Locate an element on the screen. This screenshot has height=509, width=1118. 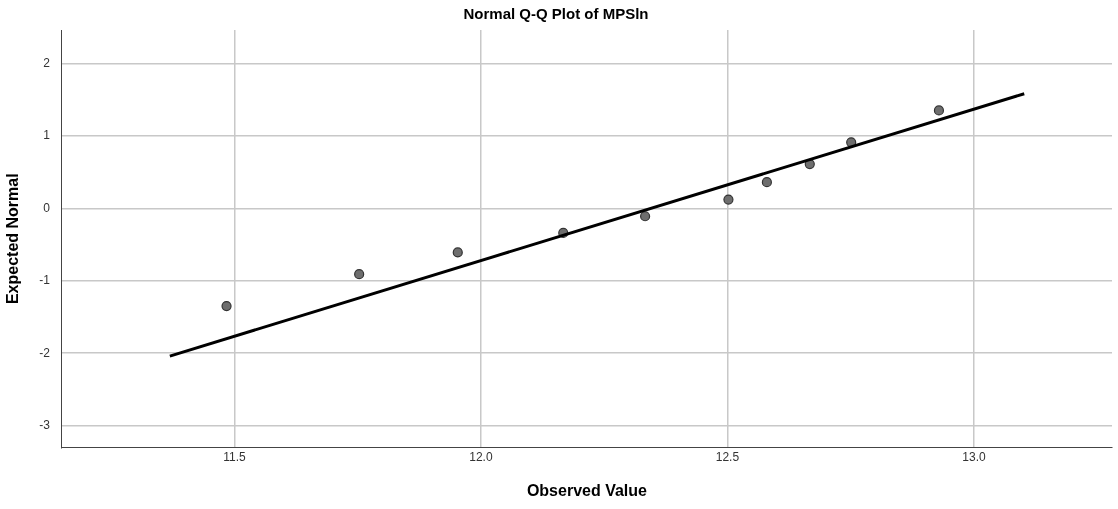
y-tick-label: -2 is located at coordinates (45, 352).